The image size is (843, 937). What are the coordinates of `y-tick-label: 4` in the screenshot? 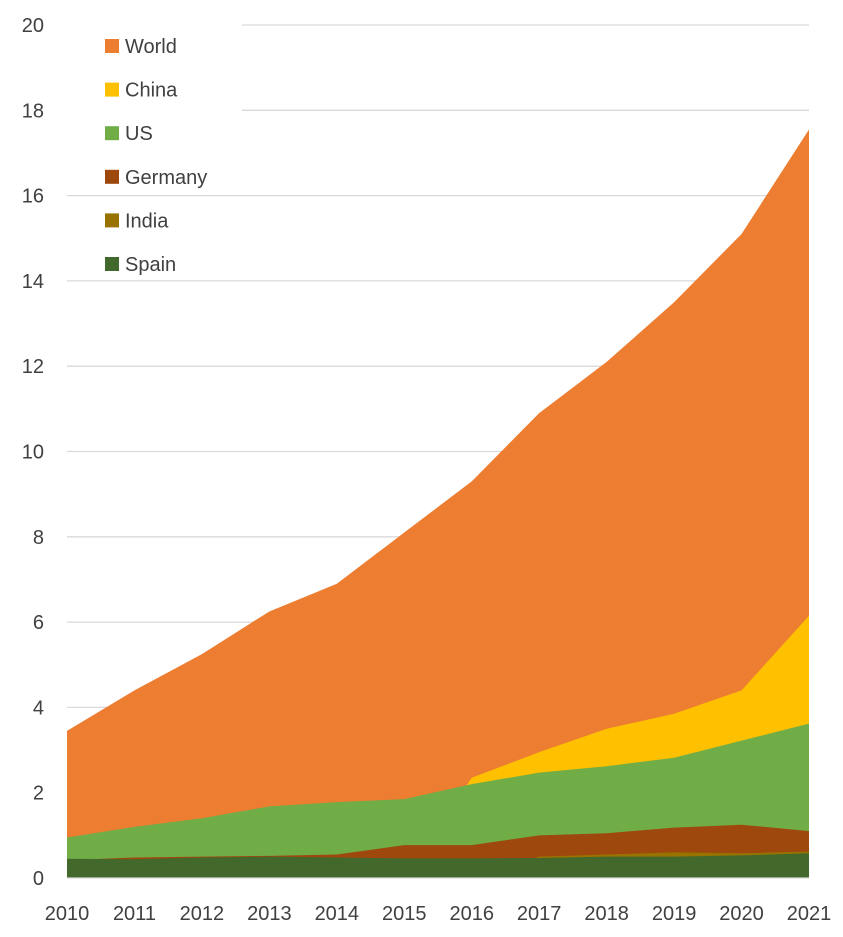 It's located at (38, 708).